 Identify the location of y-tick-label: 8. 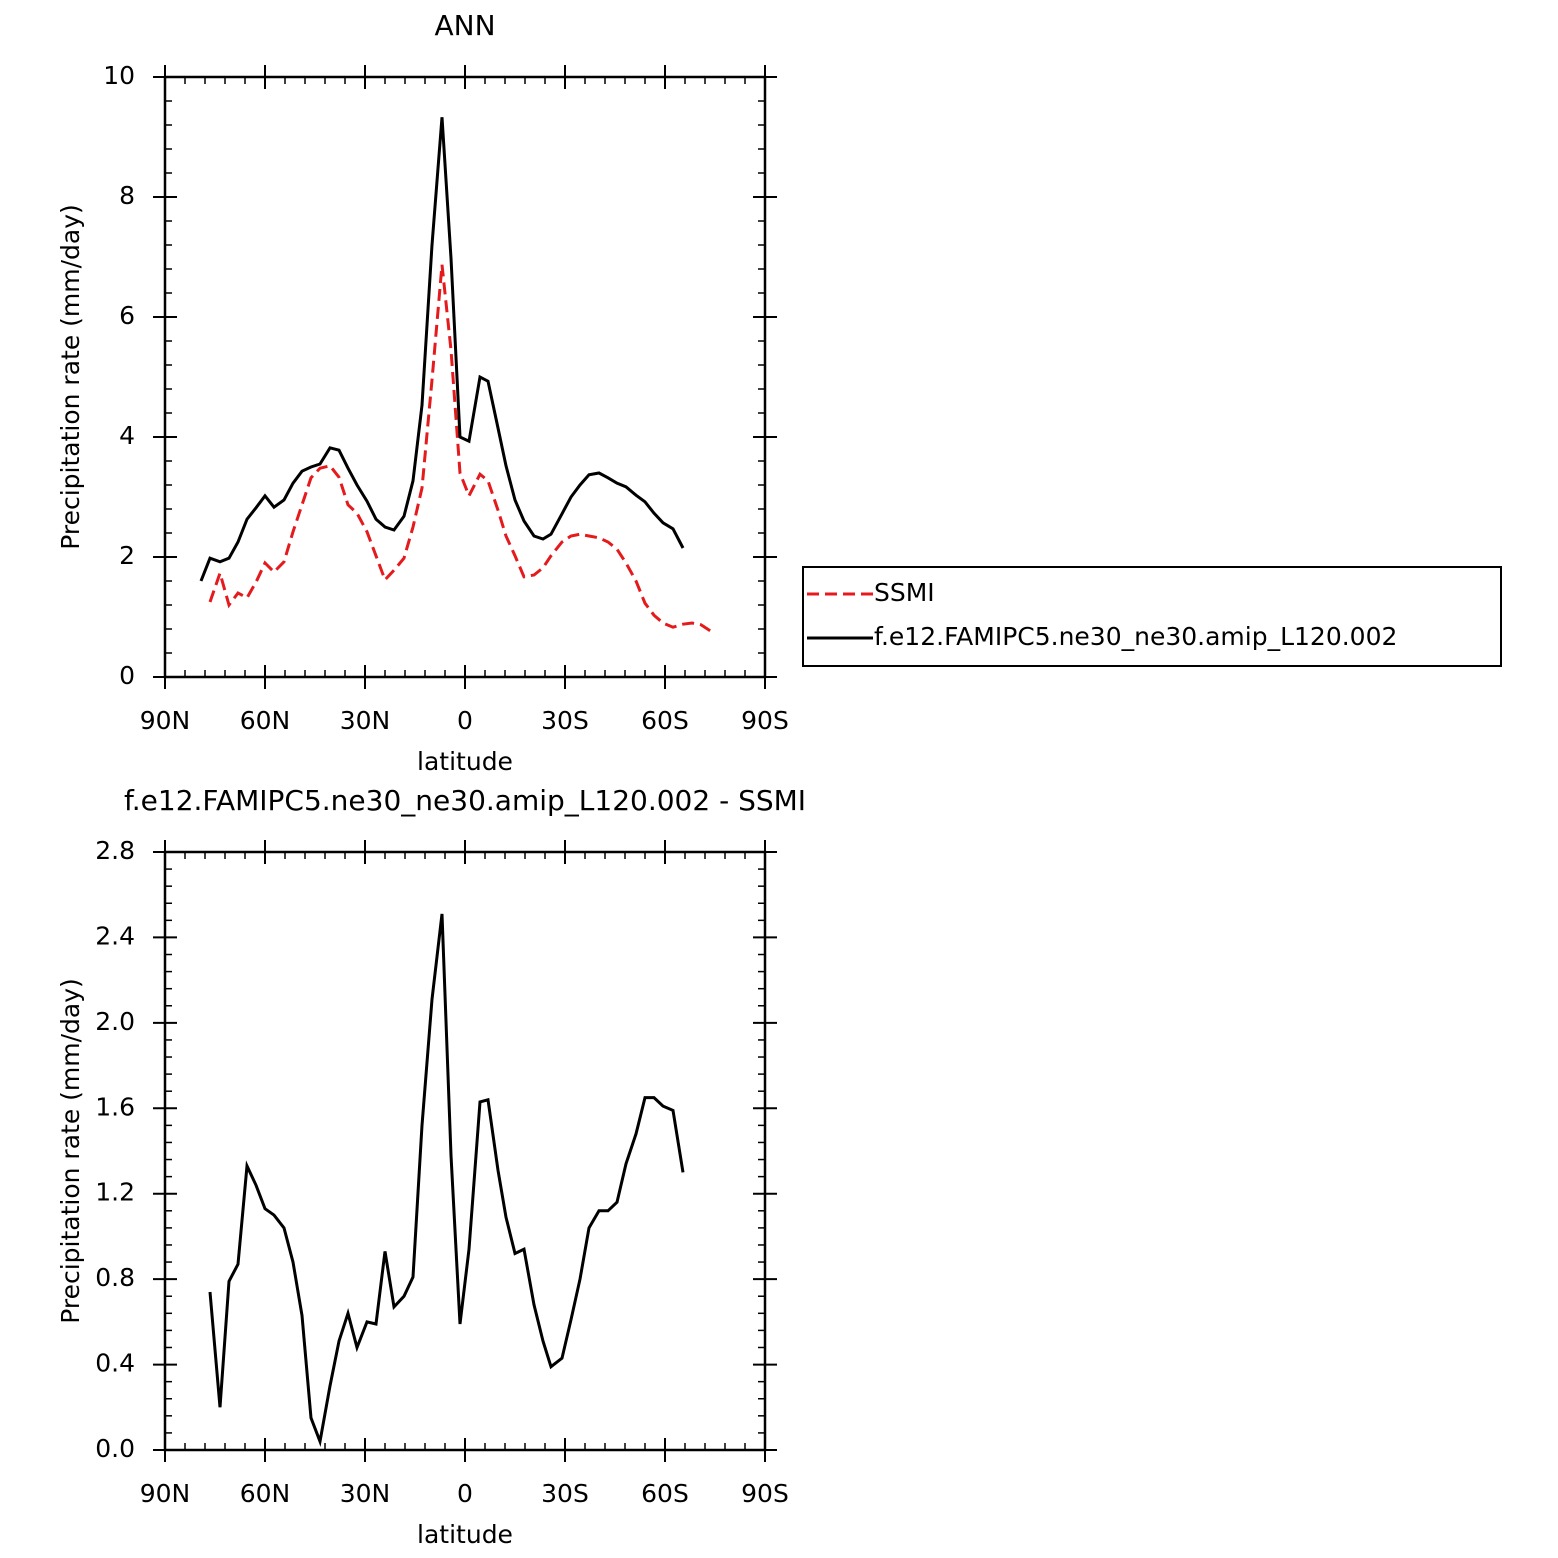
(127, 195).